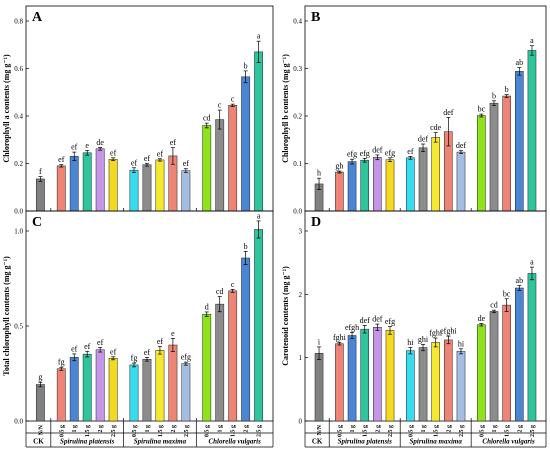 Image resolution: width=550 pixels, height=454 pixels. What do you see at coordinates (87, 442) in the screenshot?
I see `group-label: Spirulina platensis` at bounding box center [87, 442].